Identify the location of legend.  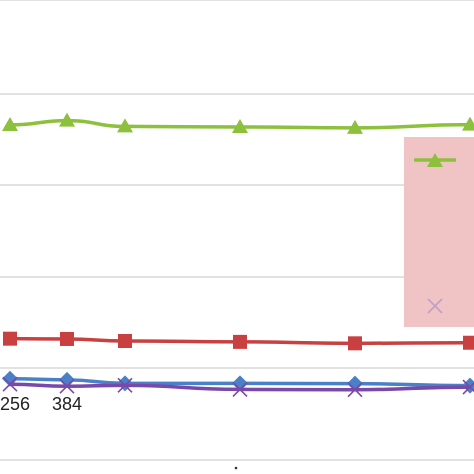
(439, 232).